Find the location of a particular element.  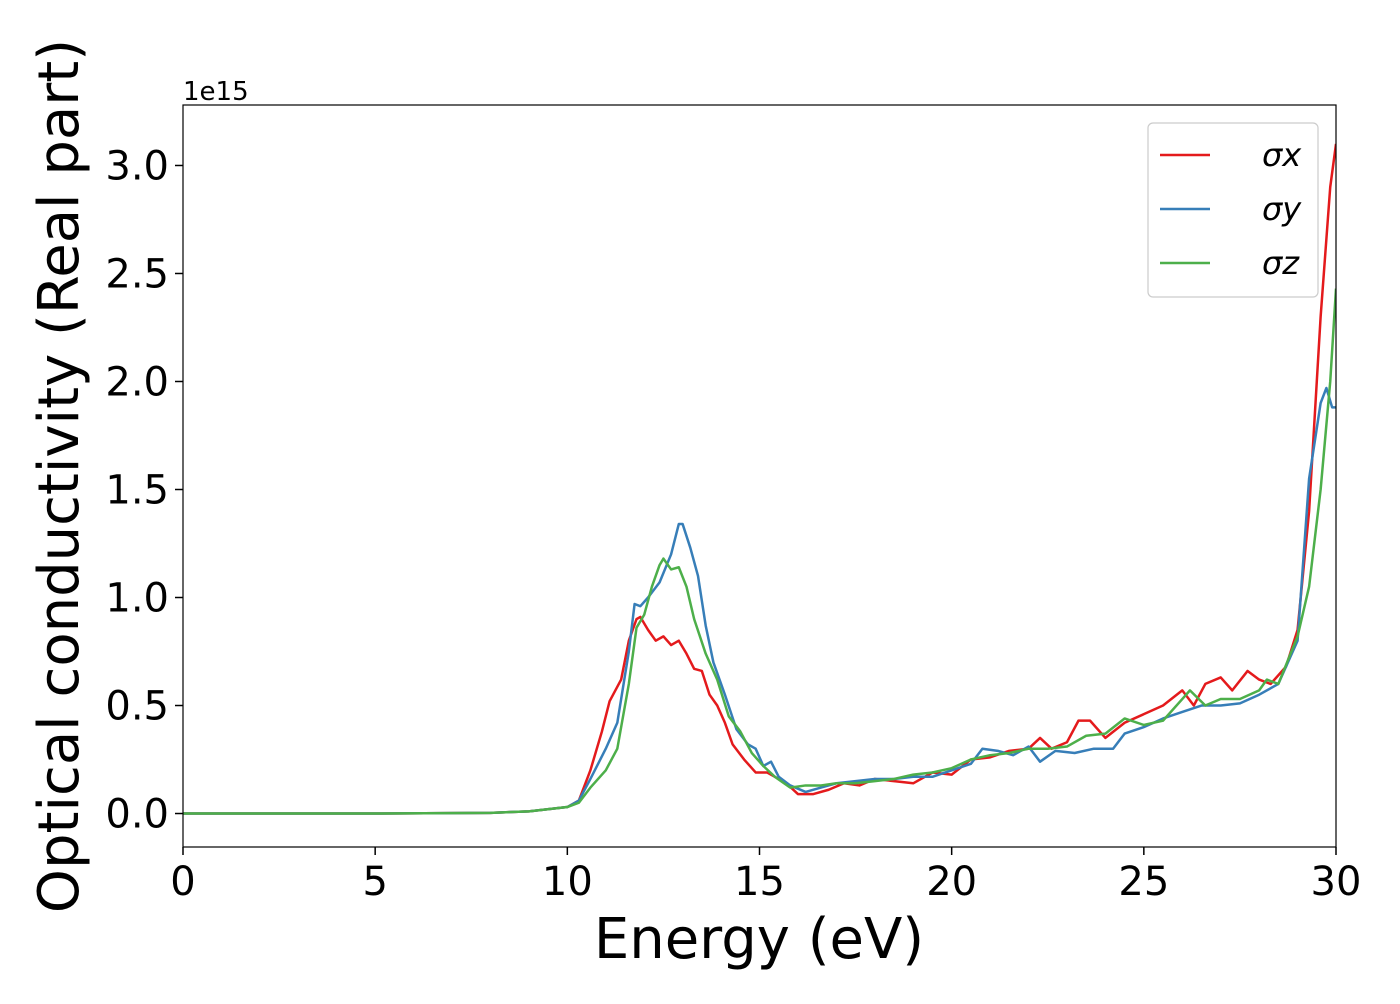

x-tick-label: 30 is located at coordinates (1336, 882).